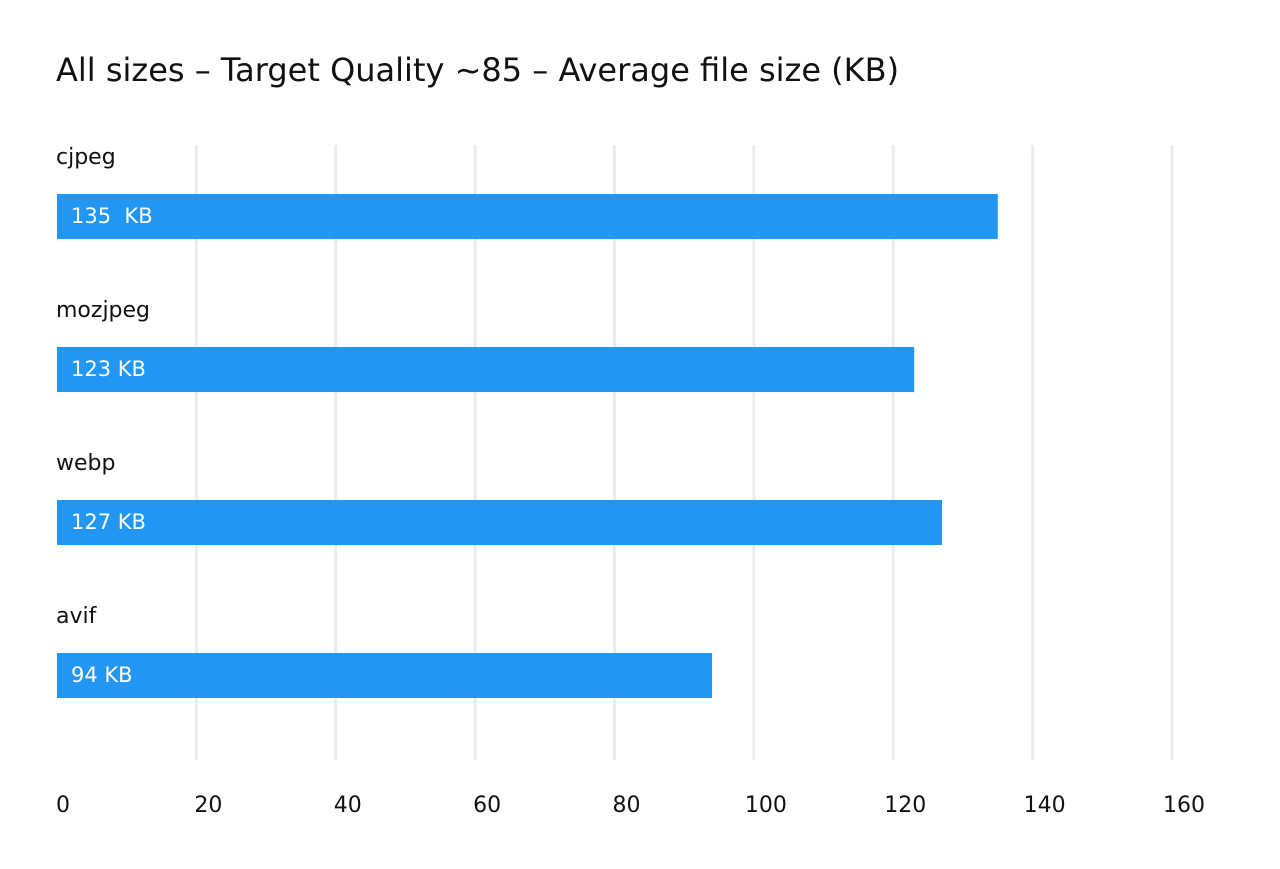 This screenshot has width=1280, height=869. I want to click on x-tick-label: 80, so click(627, 805).